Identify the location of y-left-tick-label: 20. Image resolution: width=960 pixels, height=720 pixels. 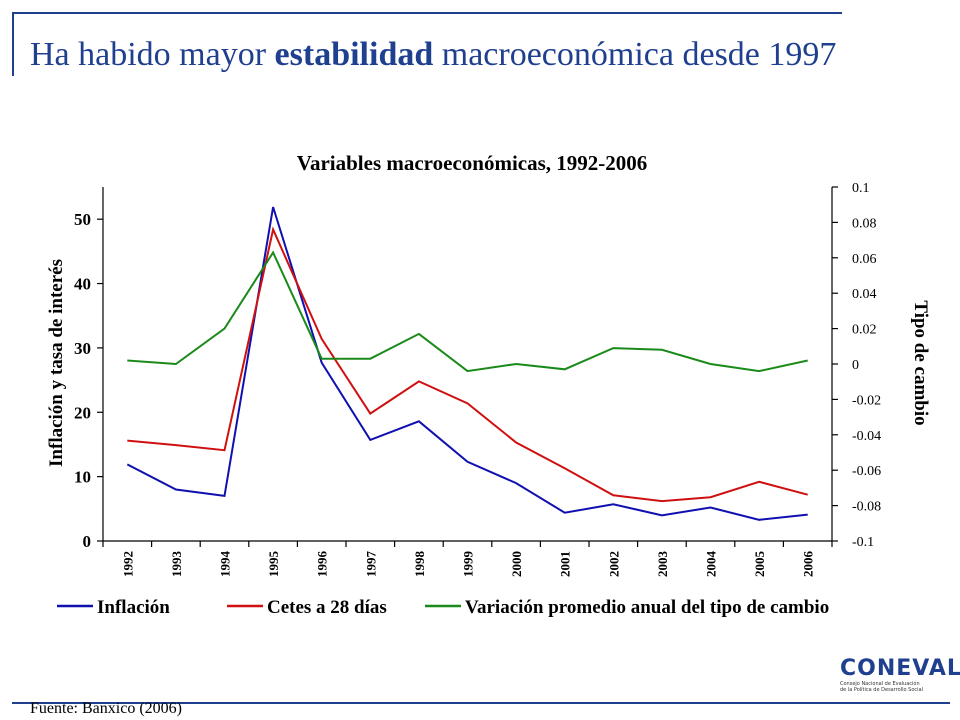
(82, 412).